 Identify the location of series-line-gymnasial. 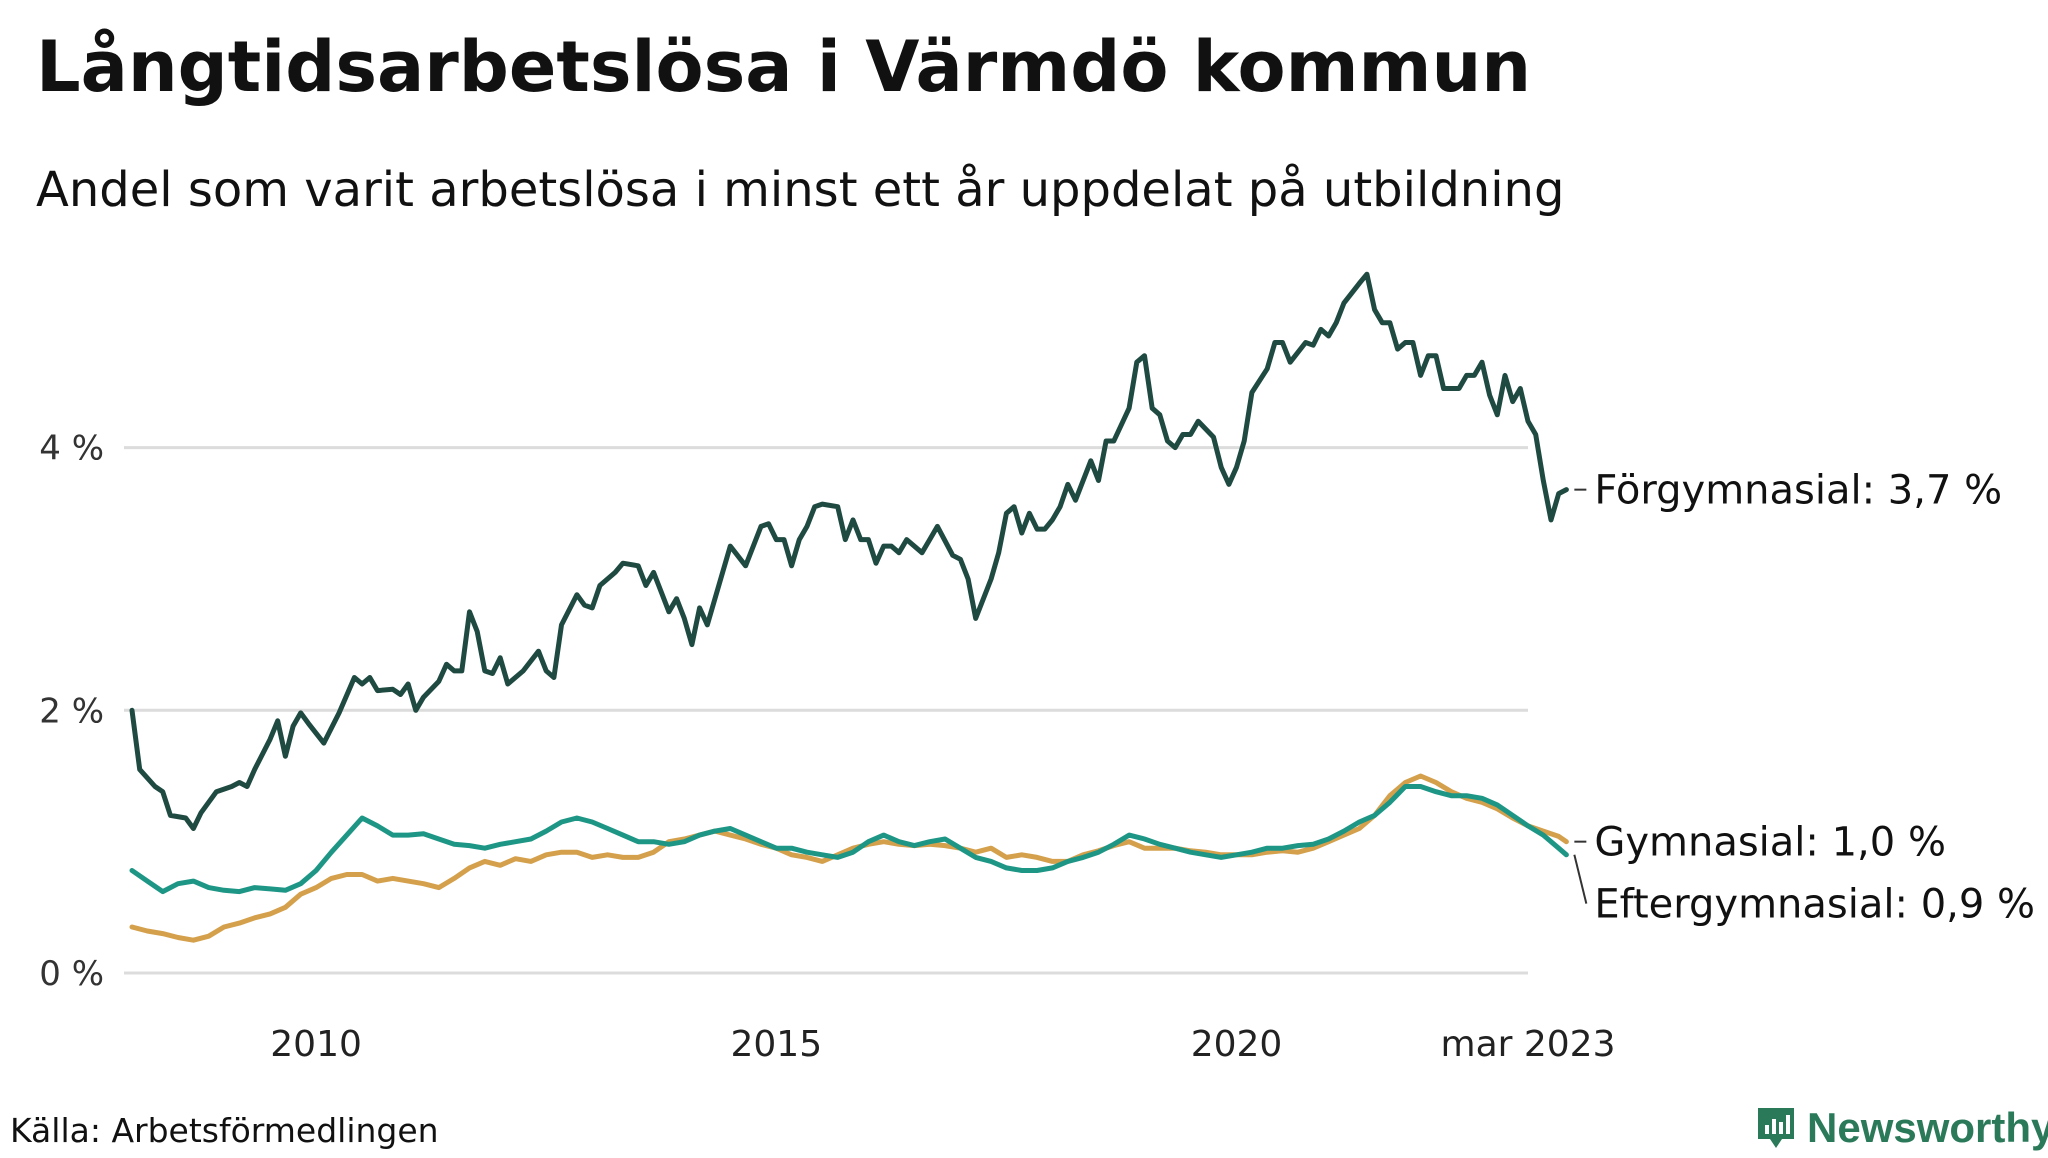
(849, 858).